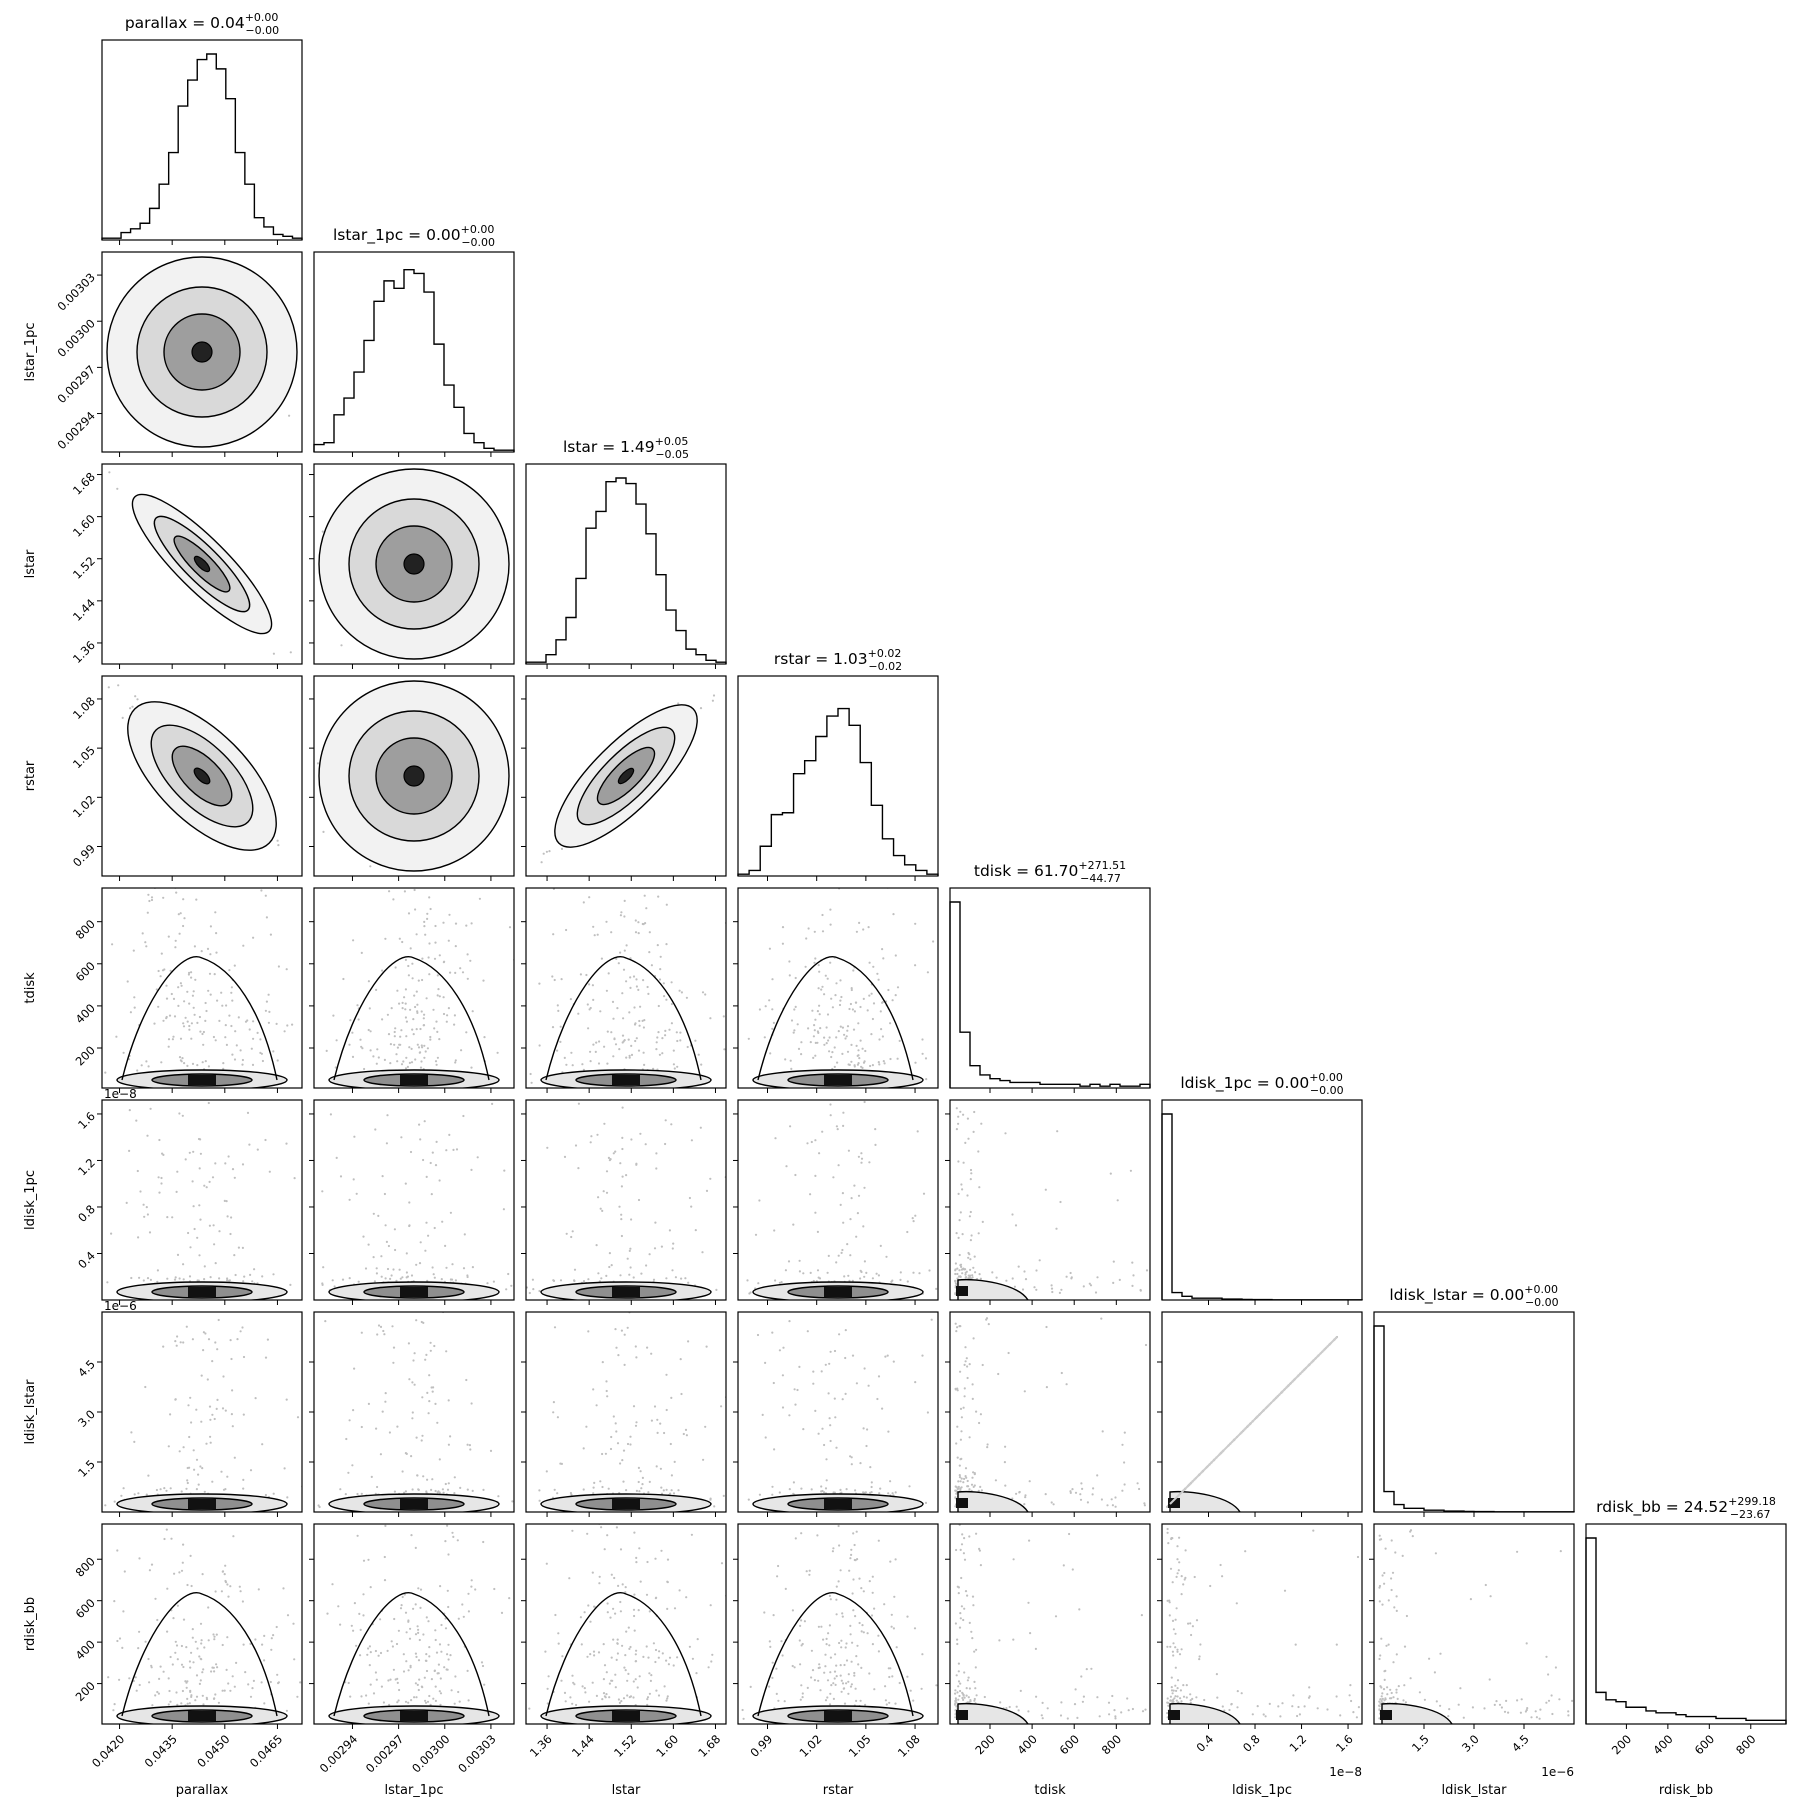 The image size is (1809, 1809). What do you see at coordinates (420, 1412) in the screenshot?
I see `panel-ldisk_lstar-vs-lstar_1pc` at bounding box center [420, 1412].